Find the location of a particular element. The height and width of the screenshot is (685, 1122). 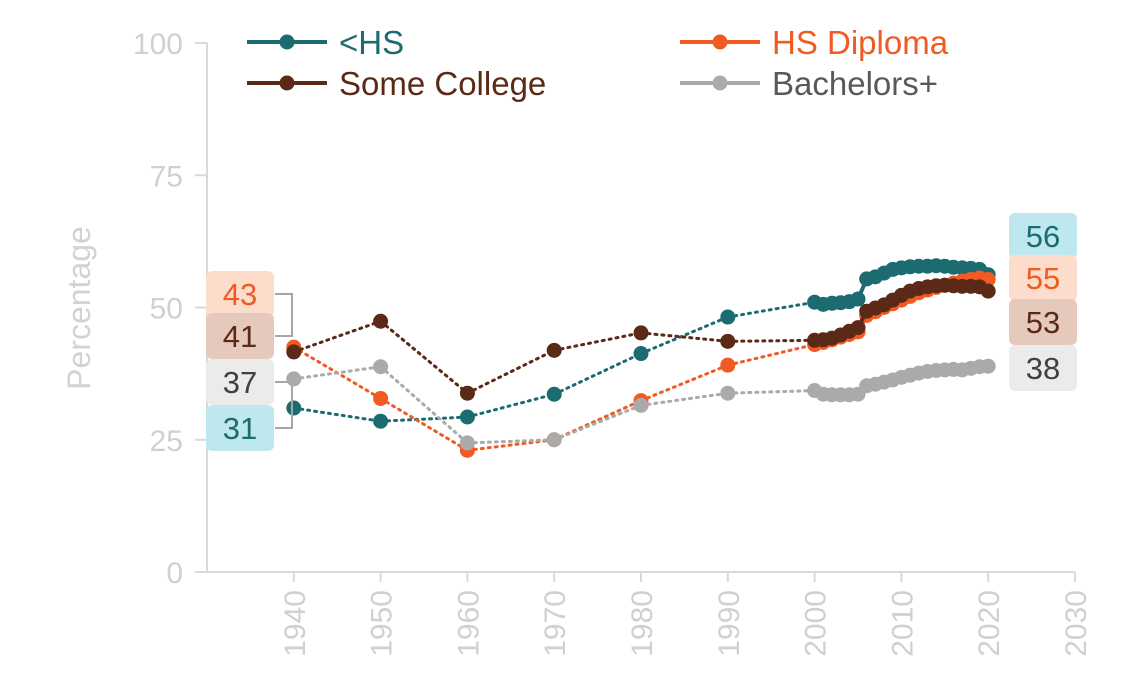

start-label-0: 31 is located at coordinates (240, 428).